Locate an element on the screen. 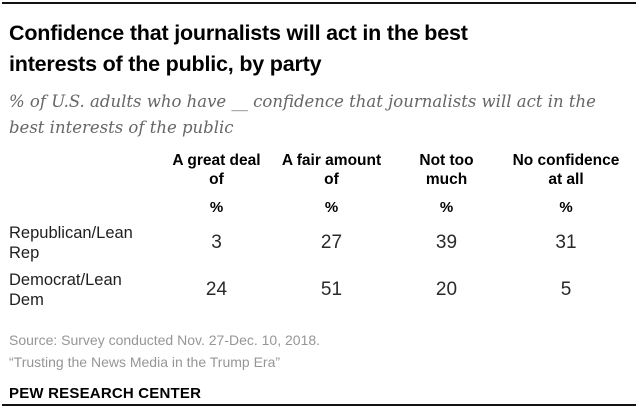  table-cell: 31 is located at coordinates (566, 242).